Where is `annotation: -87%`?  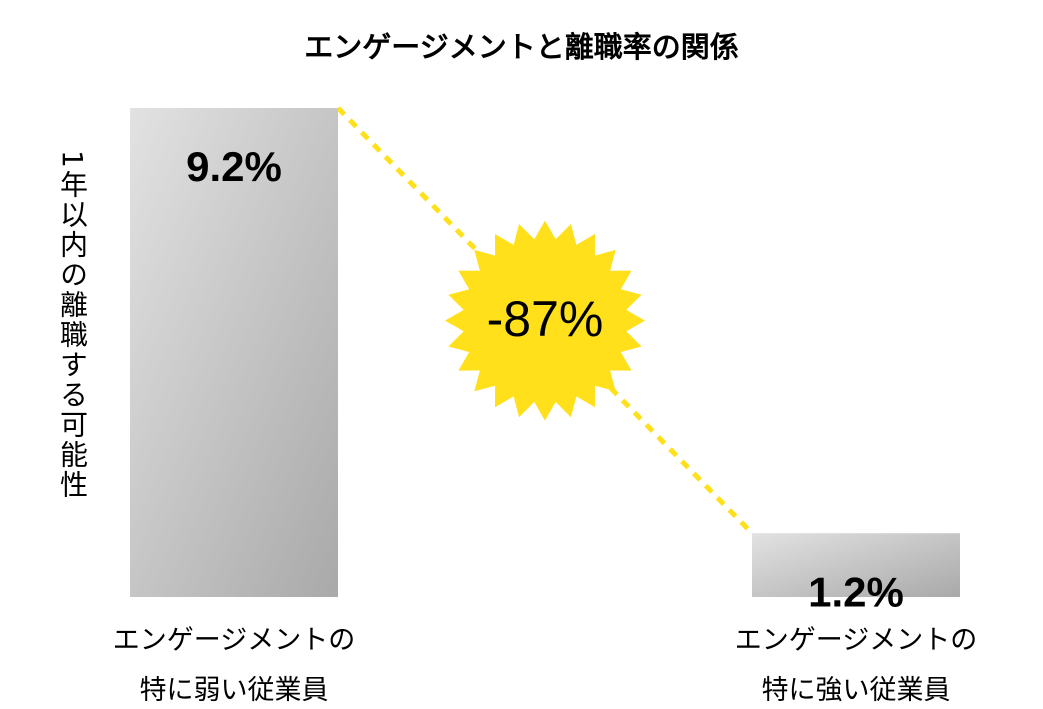 annotation: -87% is located at coordinates (545, 319).